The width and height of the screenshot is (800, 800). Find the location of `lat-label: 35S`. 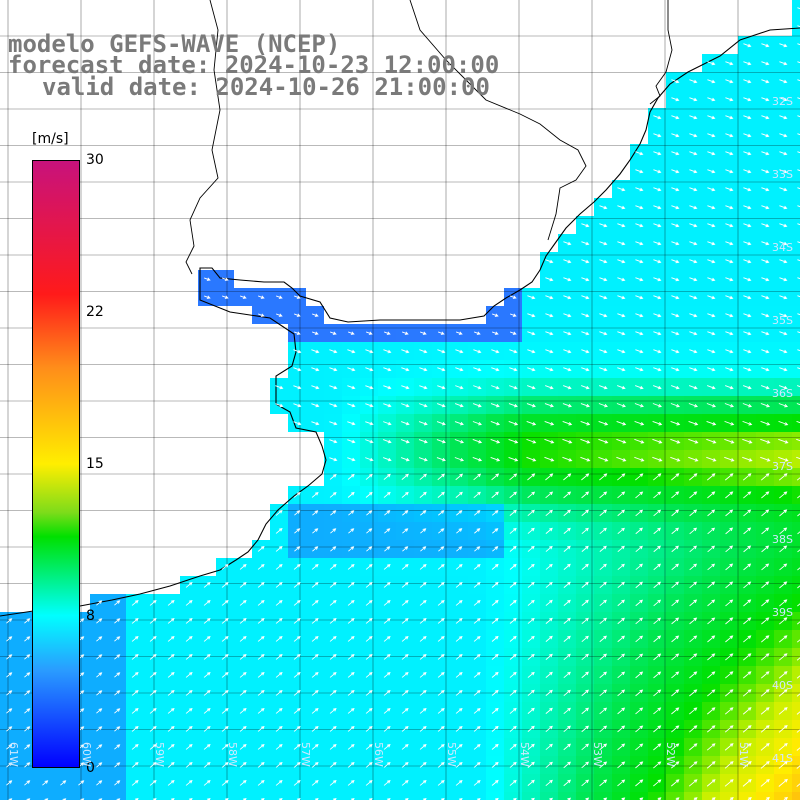

lat-label: 35S is located at coordinates (782, 320).